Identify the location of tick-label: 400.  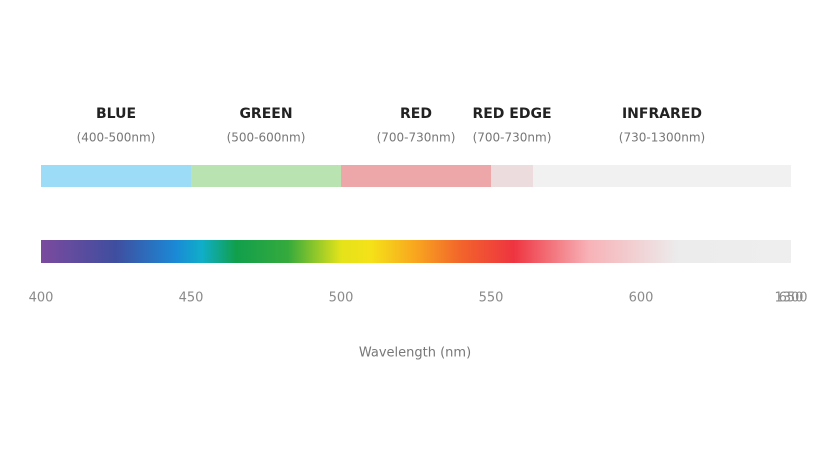
(41, 298).